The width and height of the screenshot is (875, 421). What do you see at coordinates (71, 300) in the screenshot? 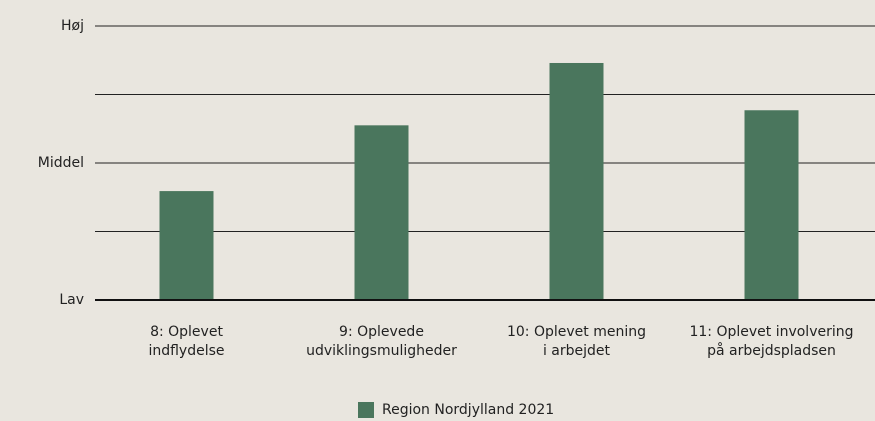
I see `y-tick-label: Lav` at bounding box center [71, 300].